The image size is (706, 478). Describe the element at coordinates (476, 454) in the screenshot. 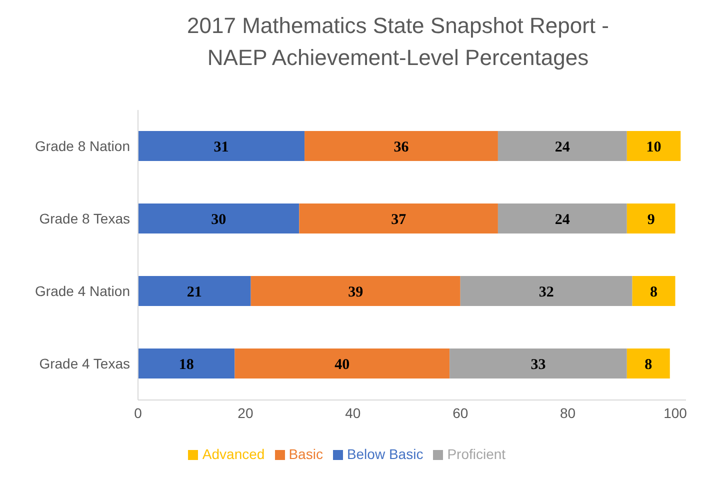

I see `legend-label: Proficient` at that location.